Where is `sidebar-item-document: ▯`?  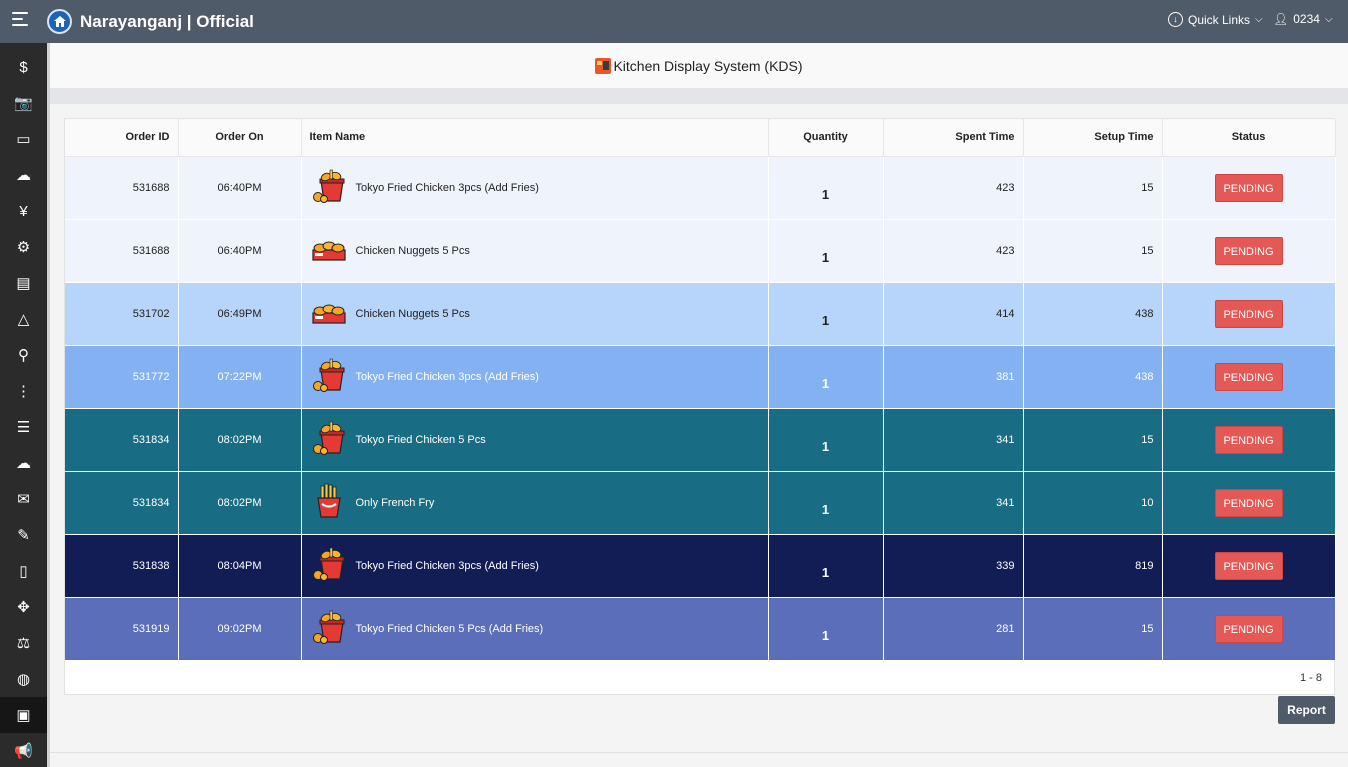
sidebar-item-document: ▯ is located at coordinates (23, 571).